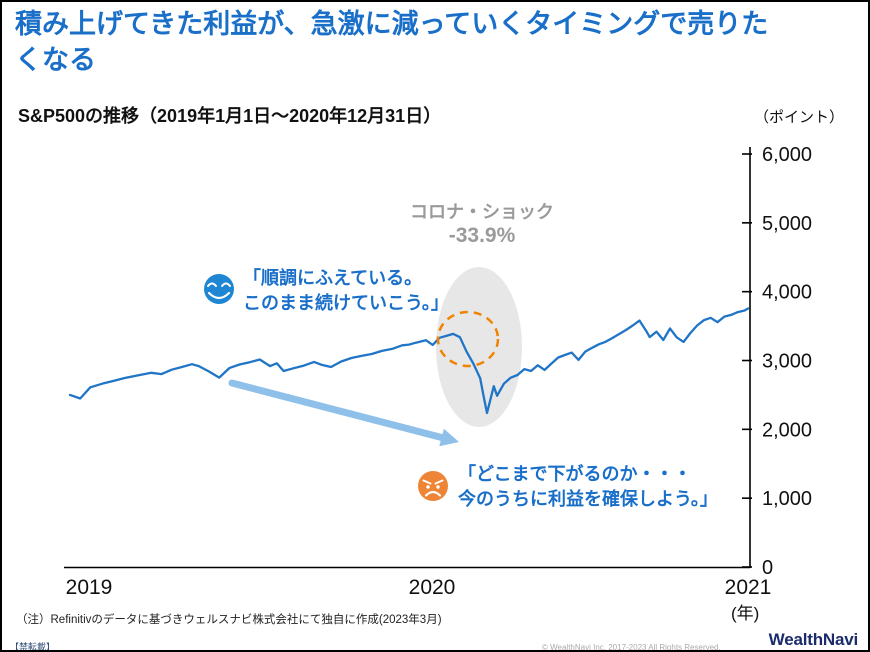  Describe the element at coordinates (433, 486) in the screenshot. I see `worried-face-icon` at that location.